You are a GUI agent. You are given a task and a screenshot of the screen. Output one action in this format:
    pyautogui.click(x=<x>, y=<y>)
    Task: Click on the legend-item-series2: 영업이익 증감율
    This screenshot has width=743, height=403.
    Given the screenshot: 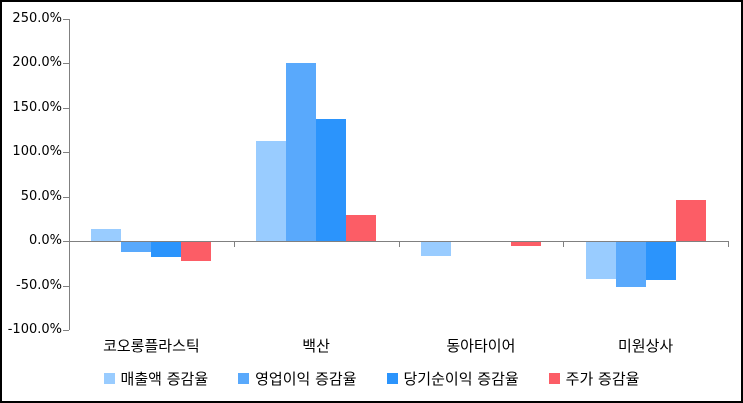 What is the action you would take?
    pyautogui.click(x=297, y=378)
    